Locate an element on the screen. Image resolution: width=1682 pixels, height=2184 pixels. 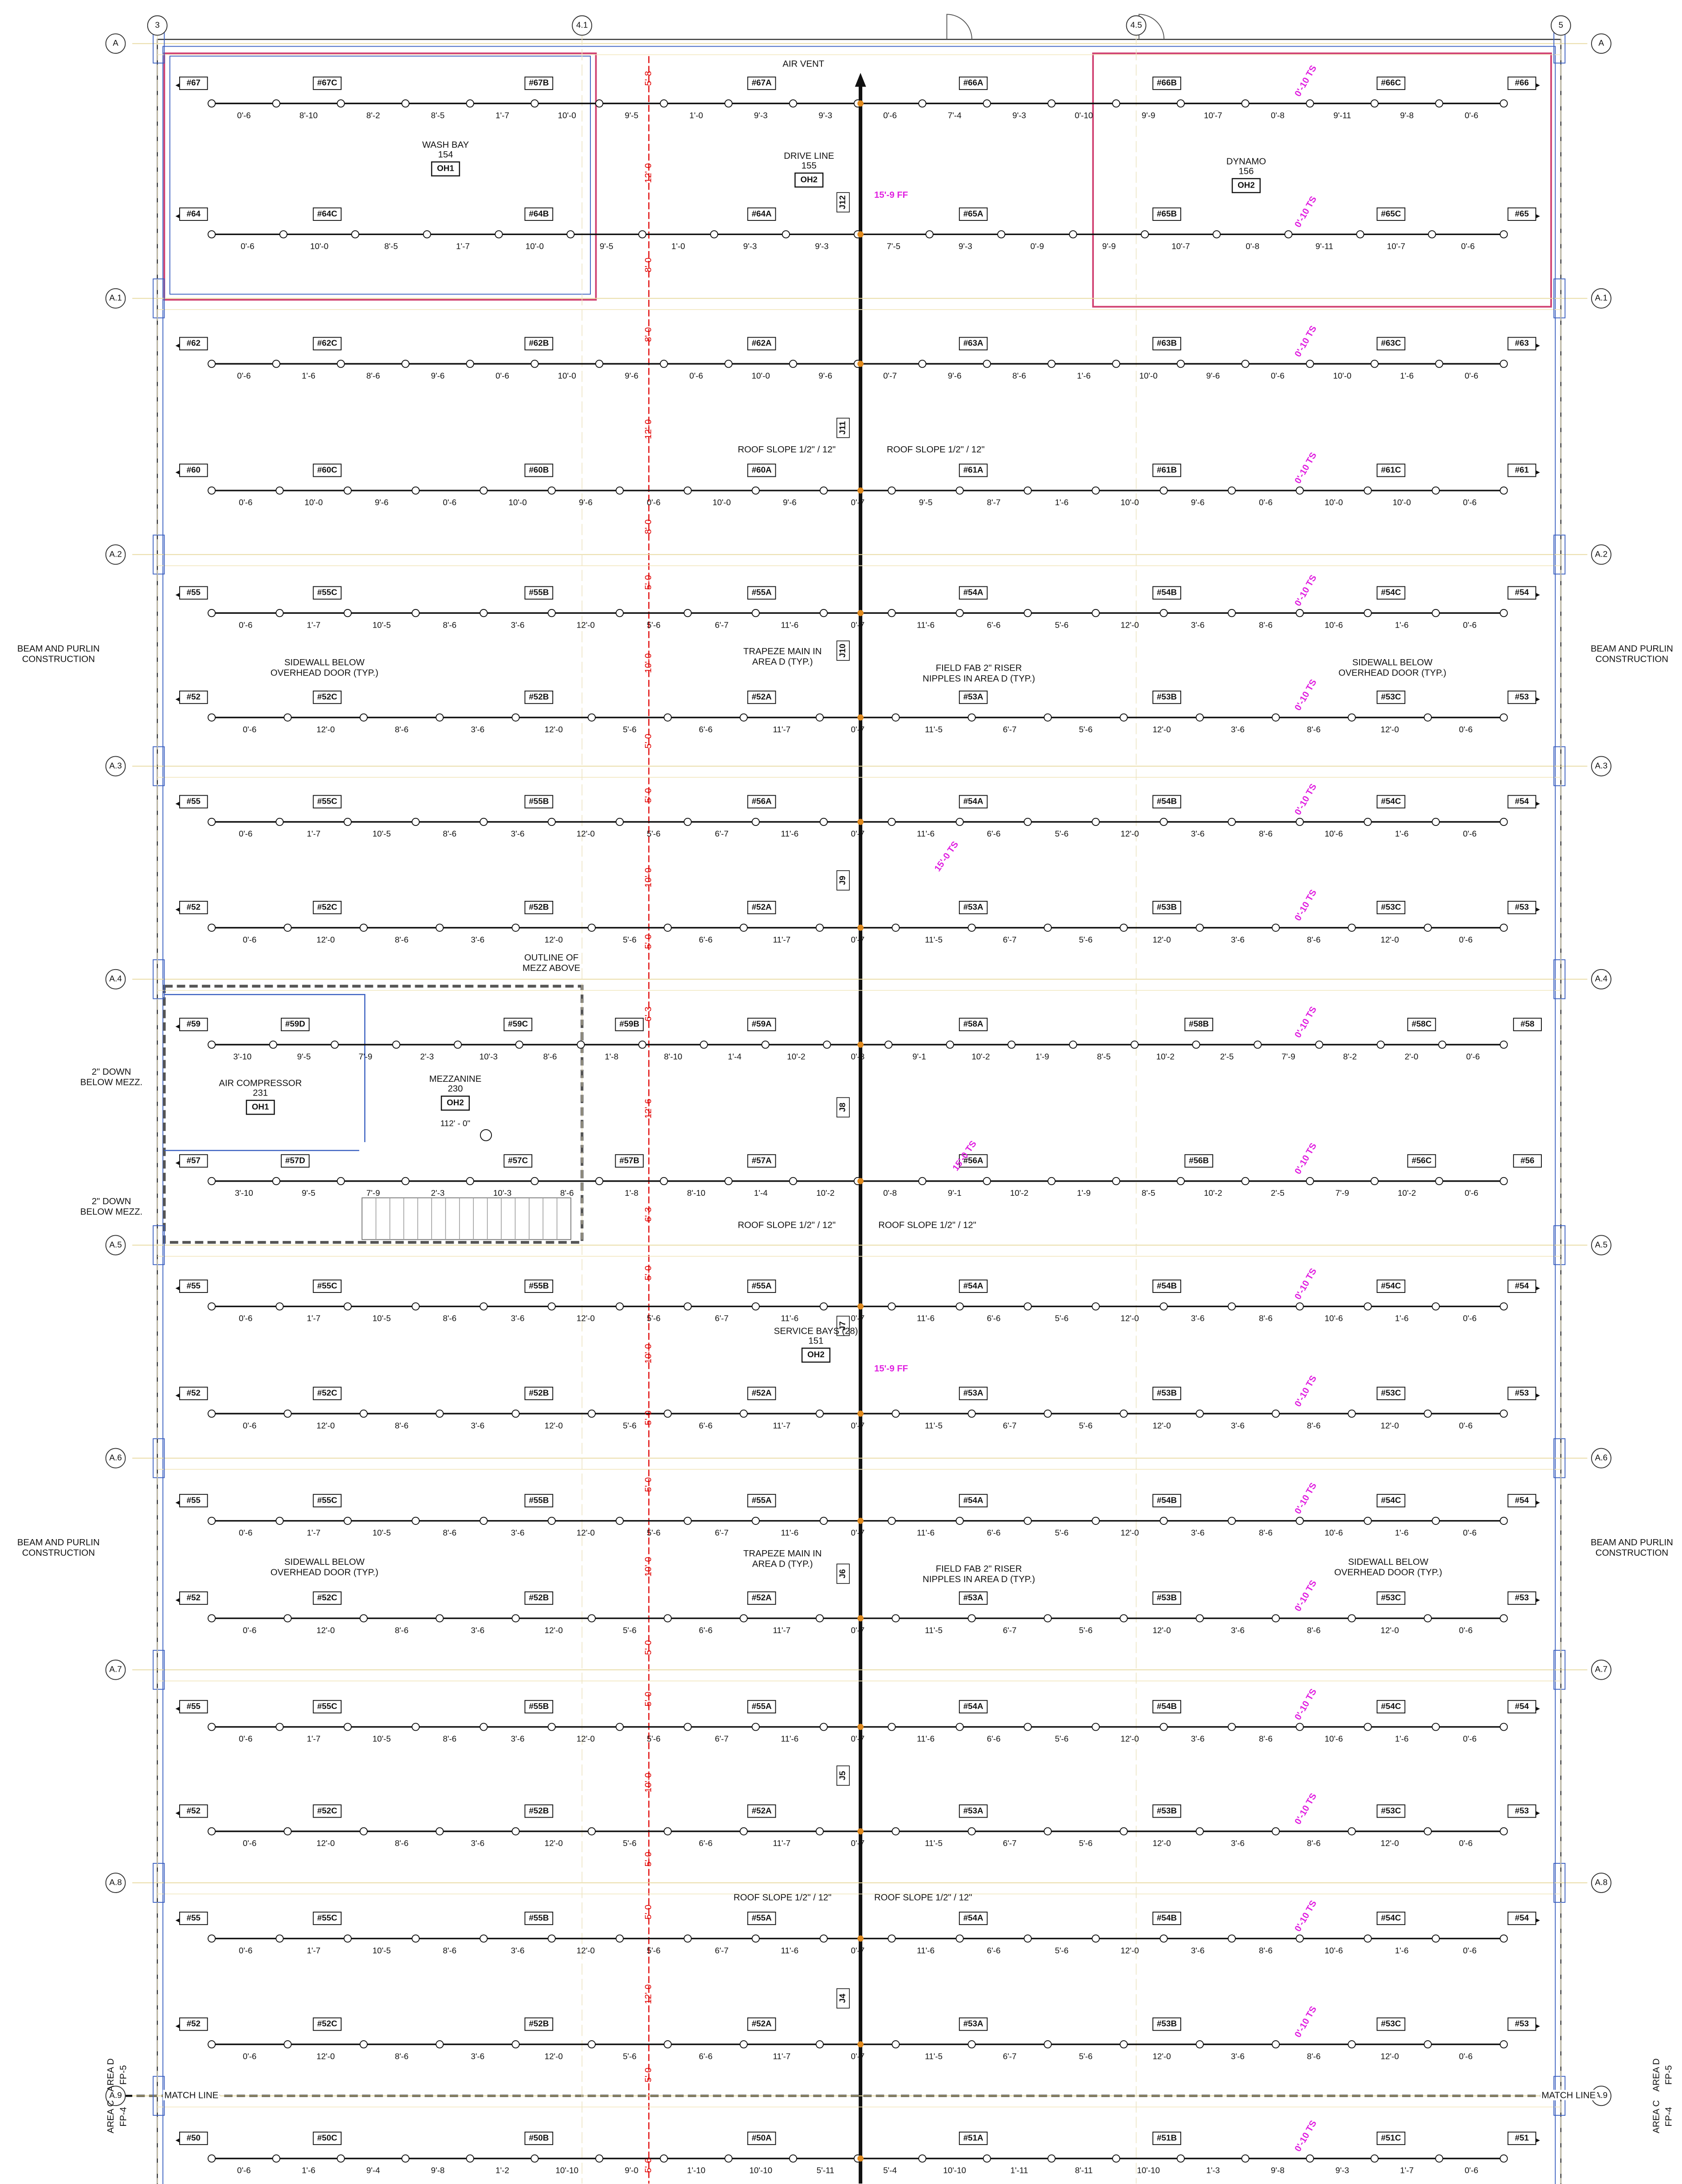
branch-label: #55C is located at coordinates (327, 1499).